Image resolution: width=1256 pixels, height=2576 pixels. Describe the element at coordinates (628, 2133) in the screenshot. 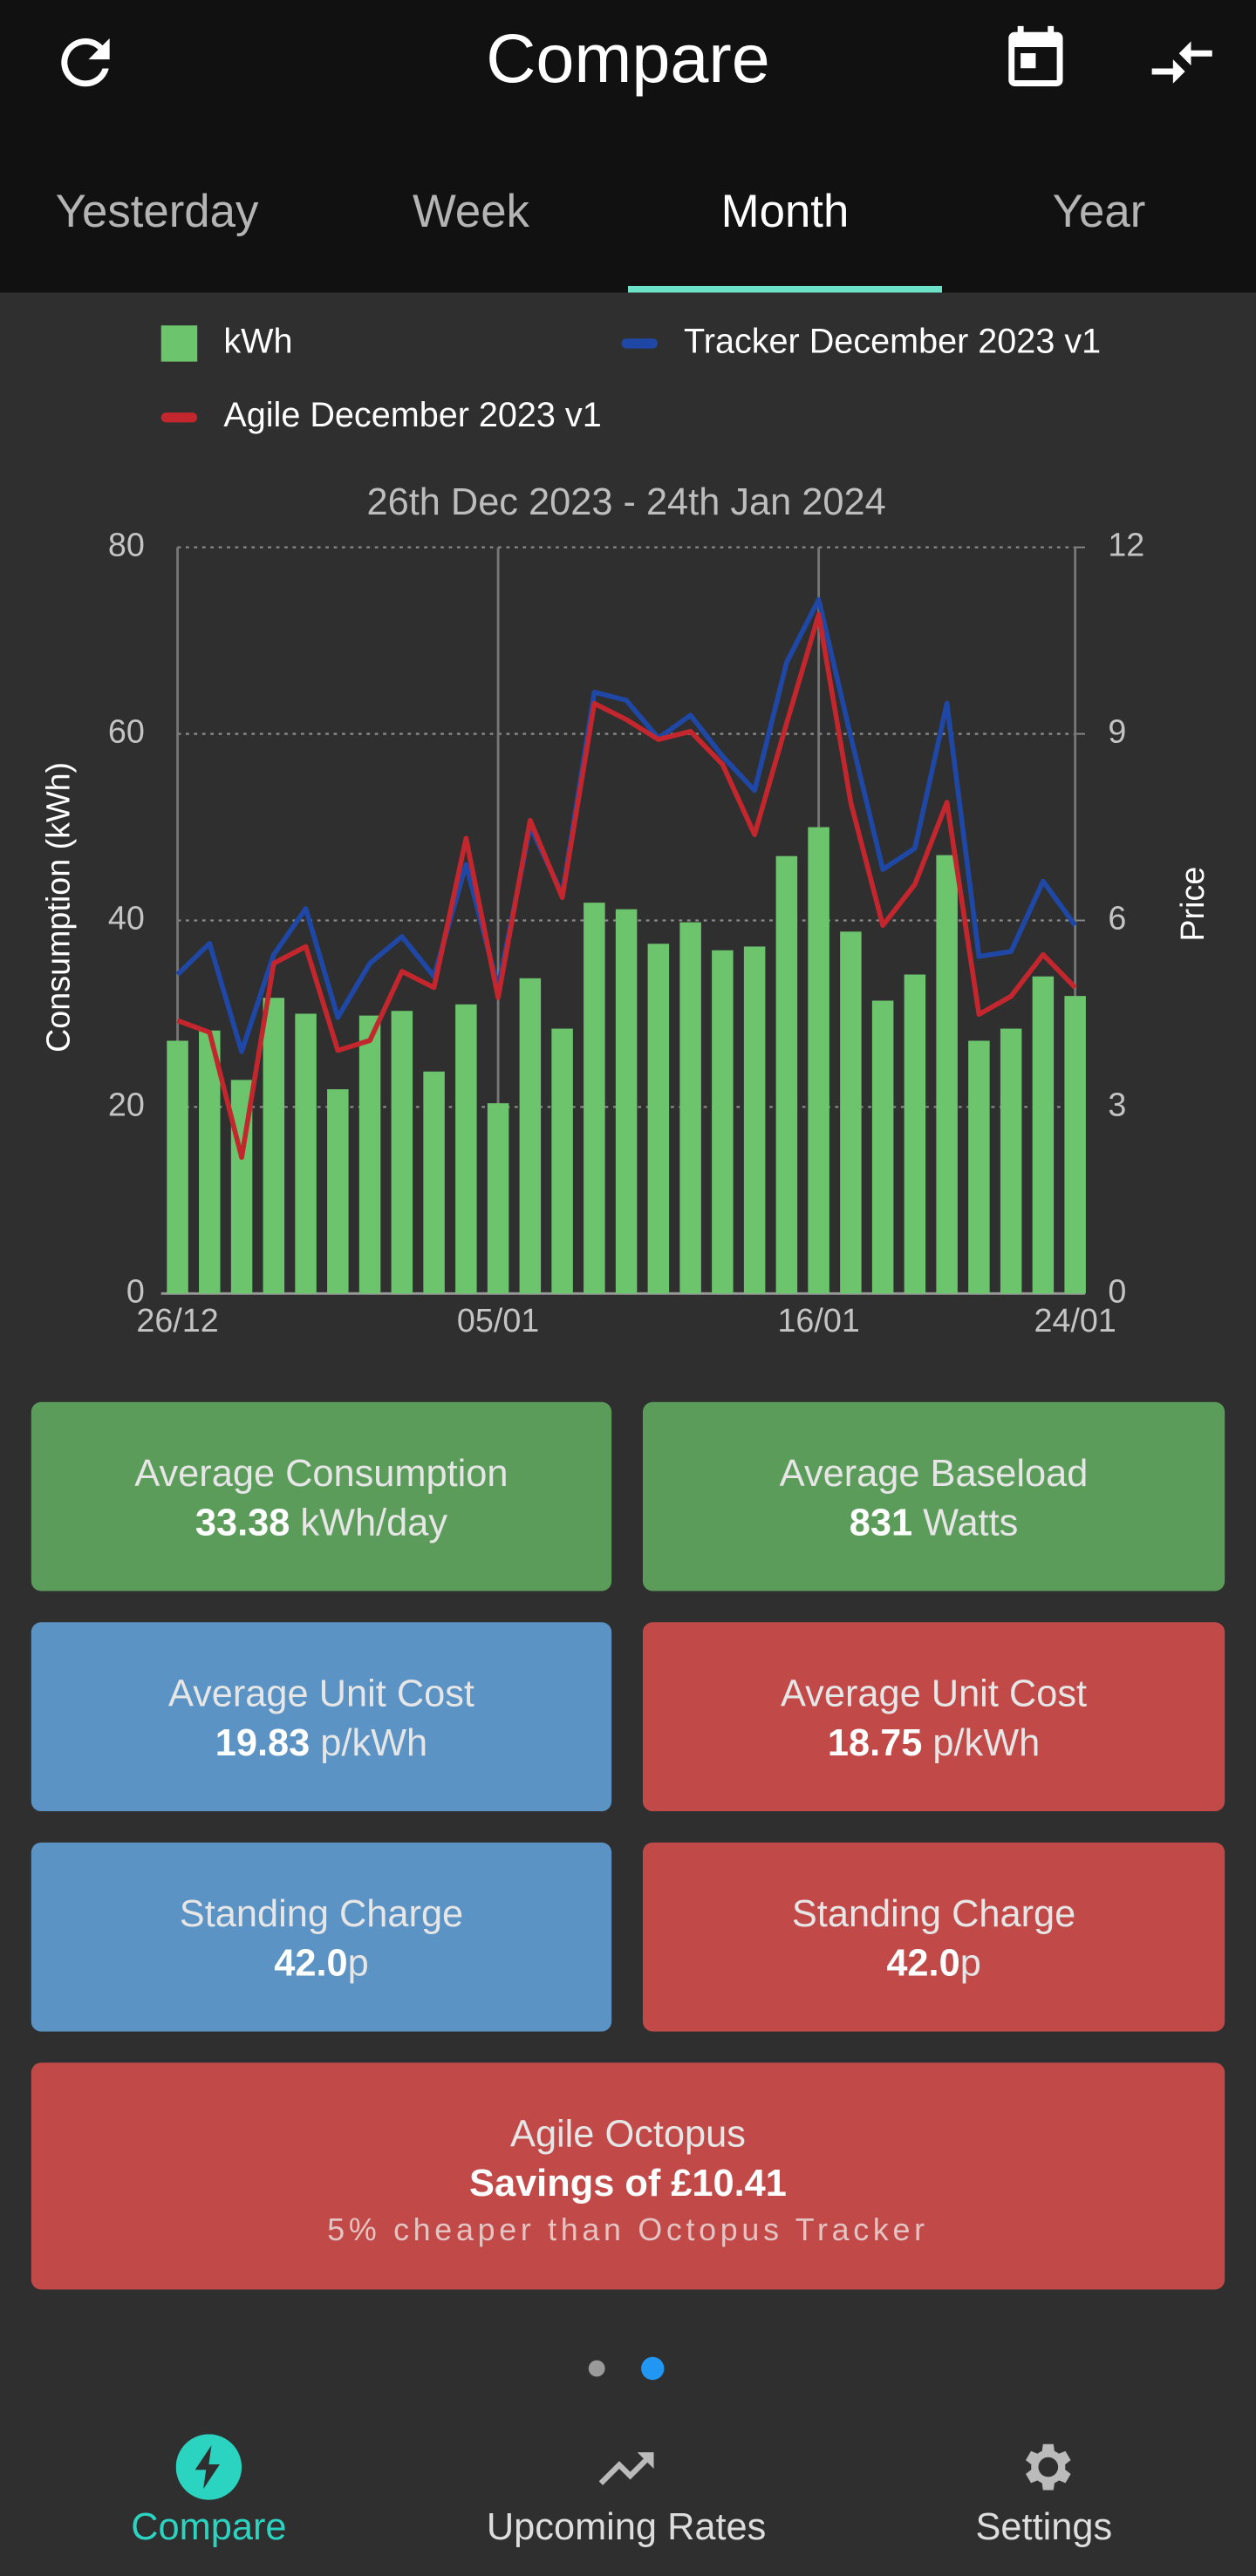

I see `summary-title: Agile Octopus` at that location.